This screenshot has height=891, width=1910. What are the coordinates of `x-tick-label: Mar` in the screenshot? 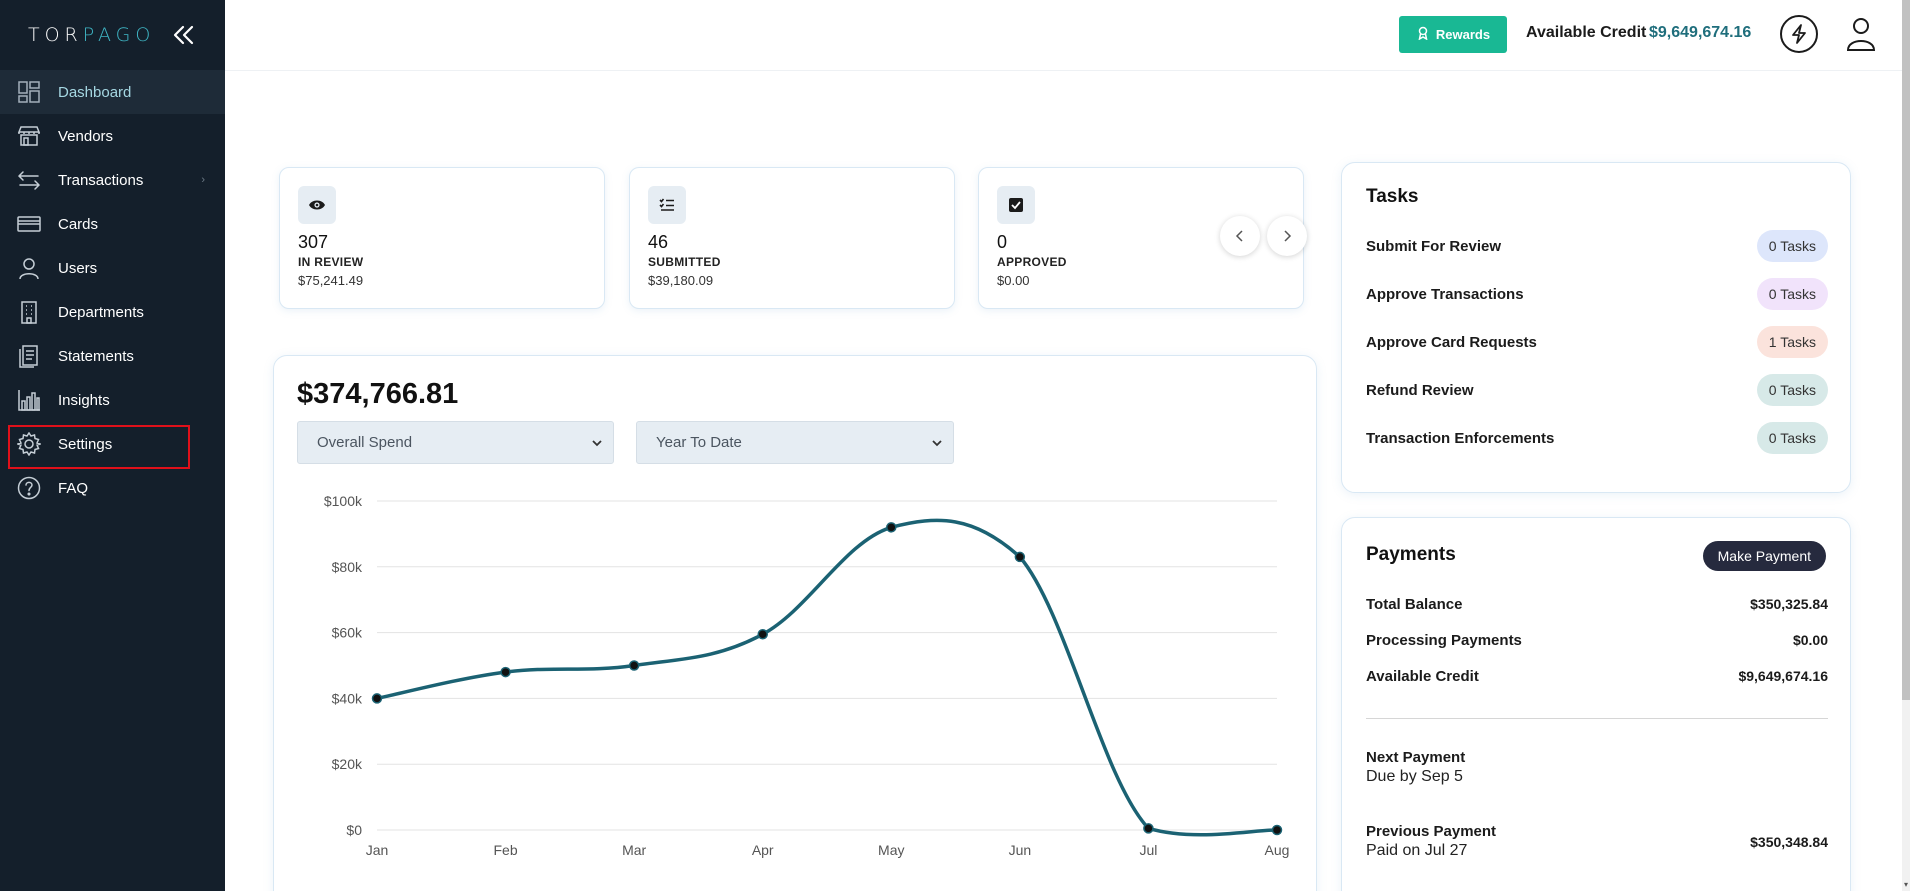 It's located at (634, 850).